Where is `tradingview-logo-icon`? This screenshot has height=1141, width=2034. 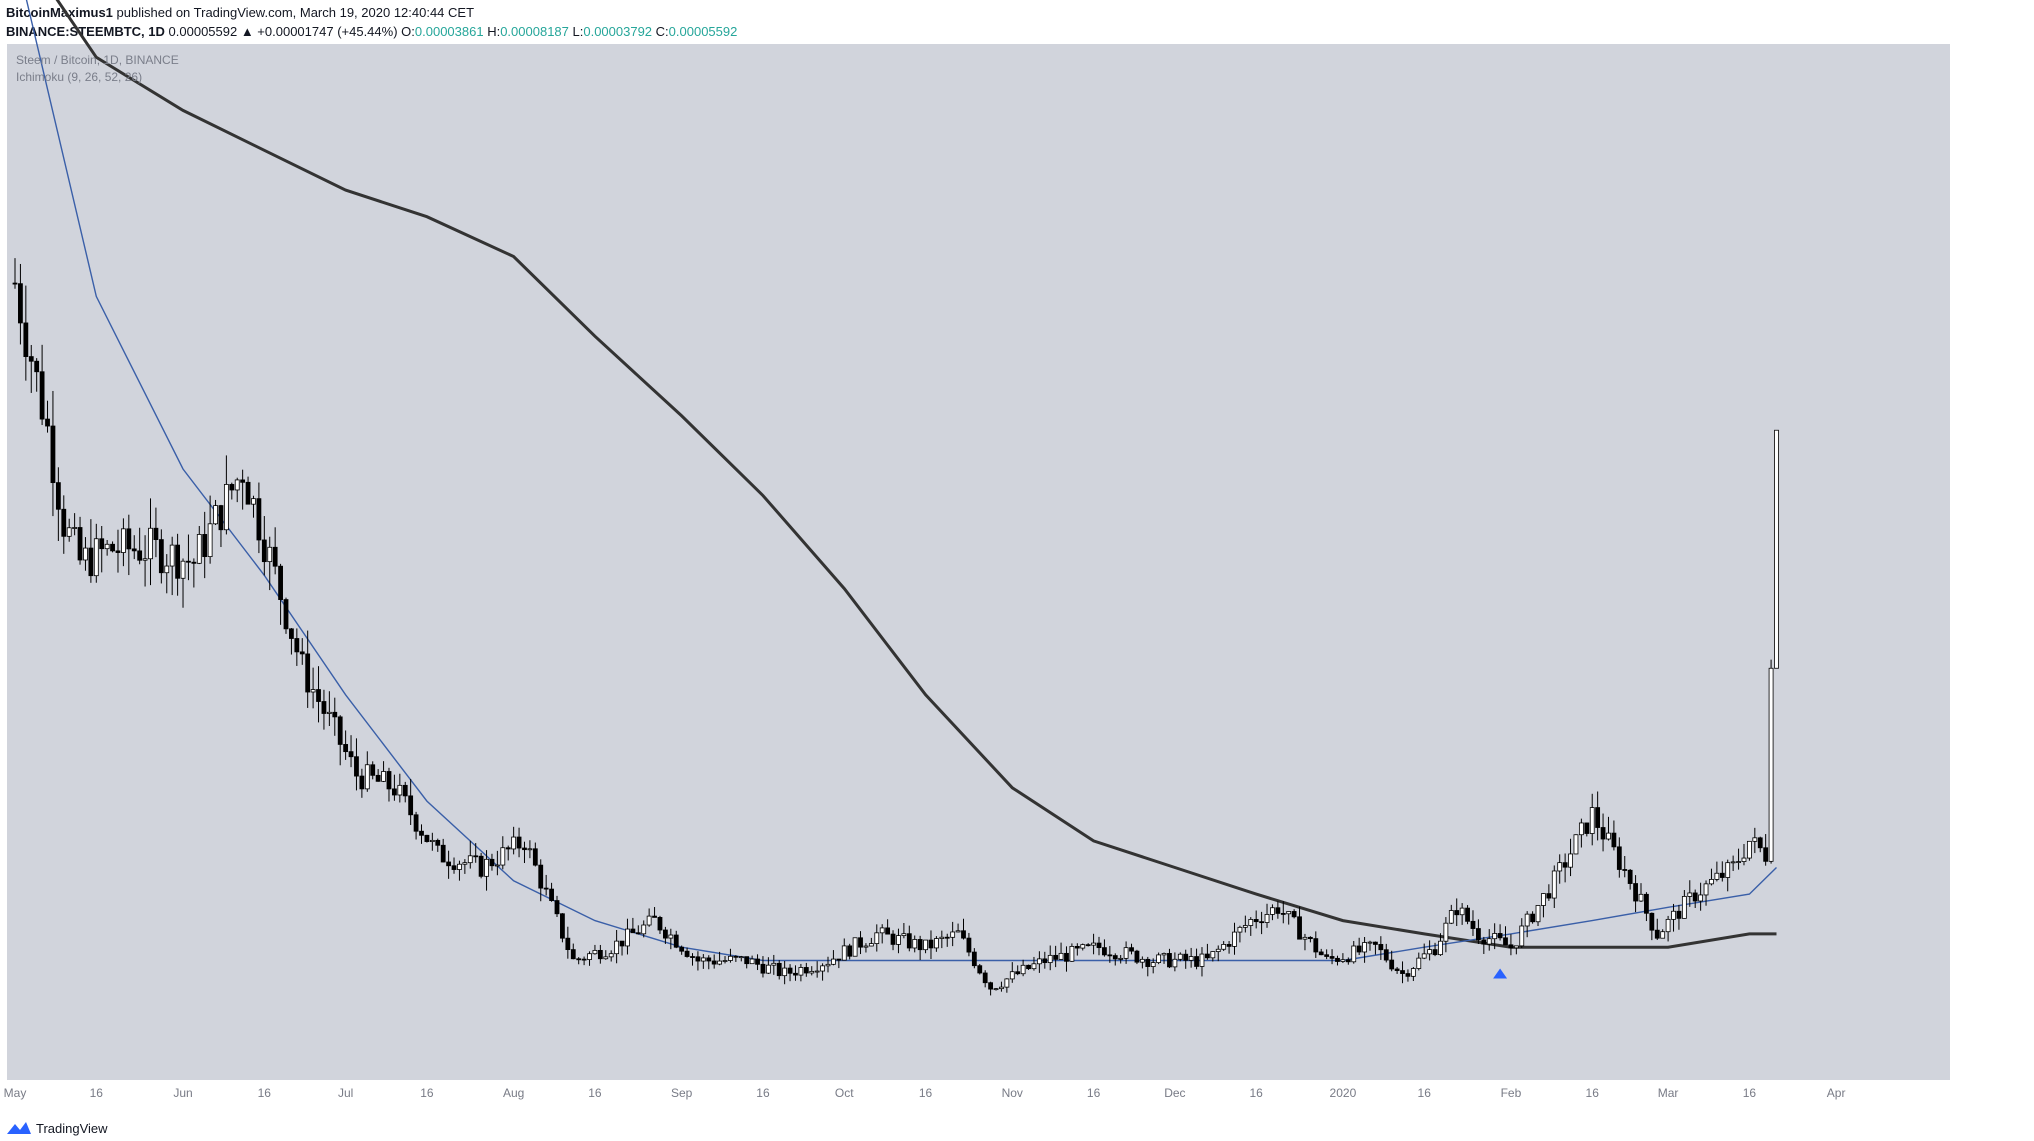 tradingview-logo-icon is located at coordinates (19, 1128).